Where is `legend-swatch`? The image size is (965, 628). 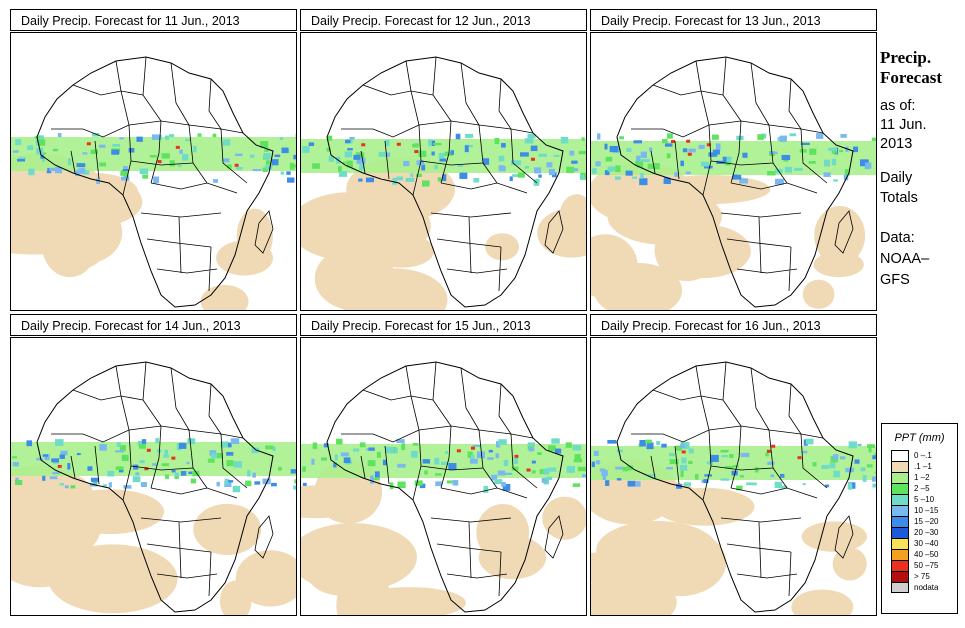 legend-swatch is located at coordinates (900, 466).